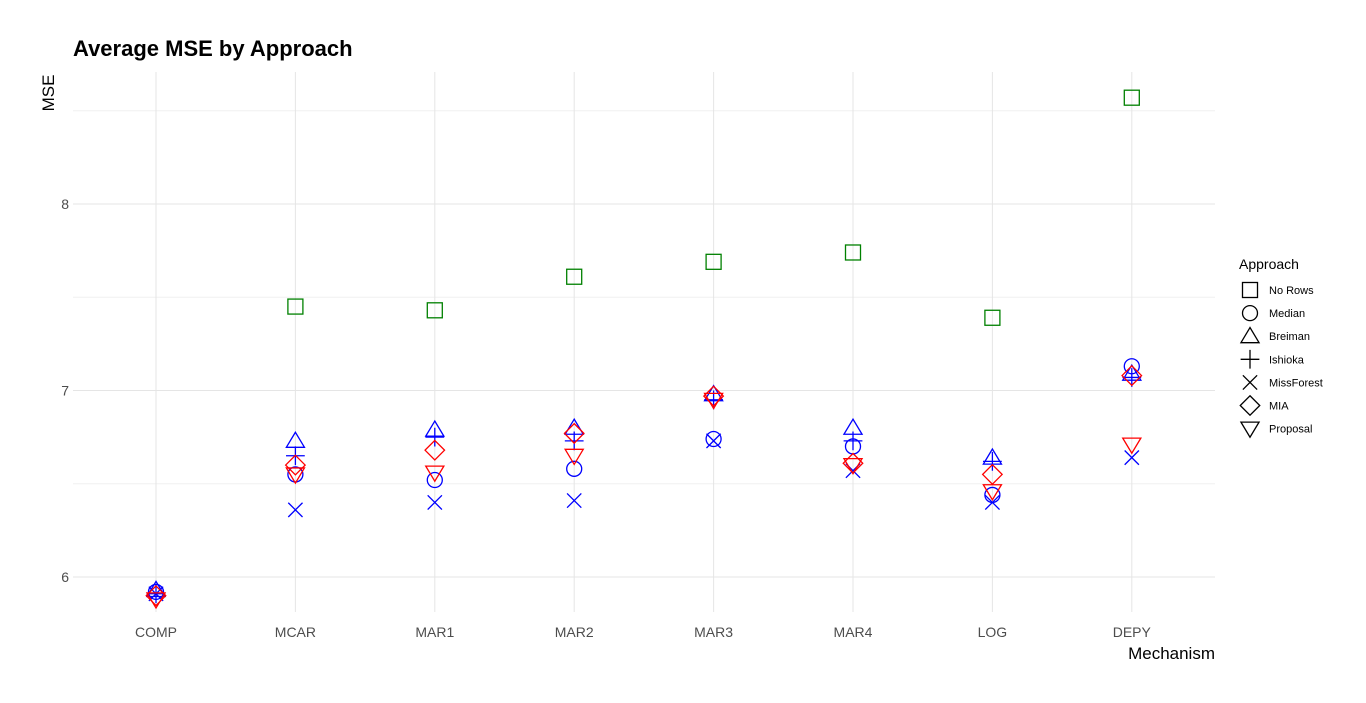  I want to click on legend-key-missforest, so click(1250, 382).